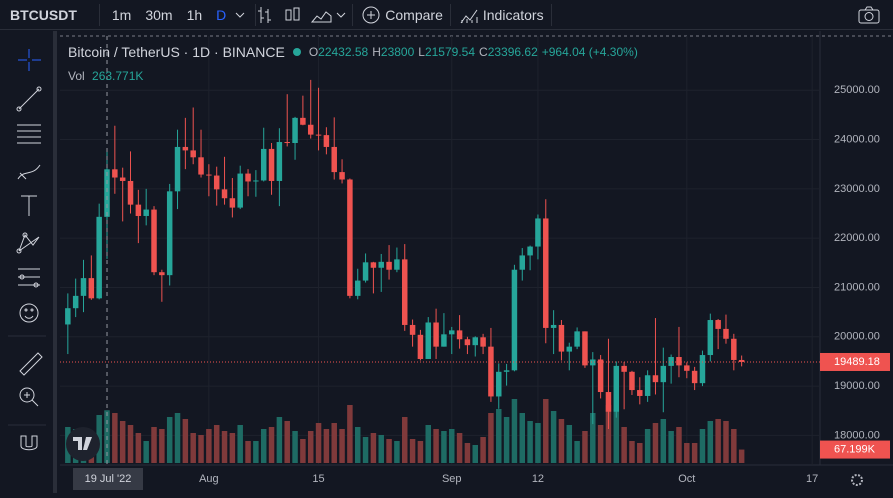 Image resolution: width=893 pixels, height=498 pixels. What do you see at coordinates (301, 15) in the screenshot?
I see `chart-type-icons` at bounding box center [301, 15].